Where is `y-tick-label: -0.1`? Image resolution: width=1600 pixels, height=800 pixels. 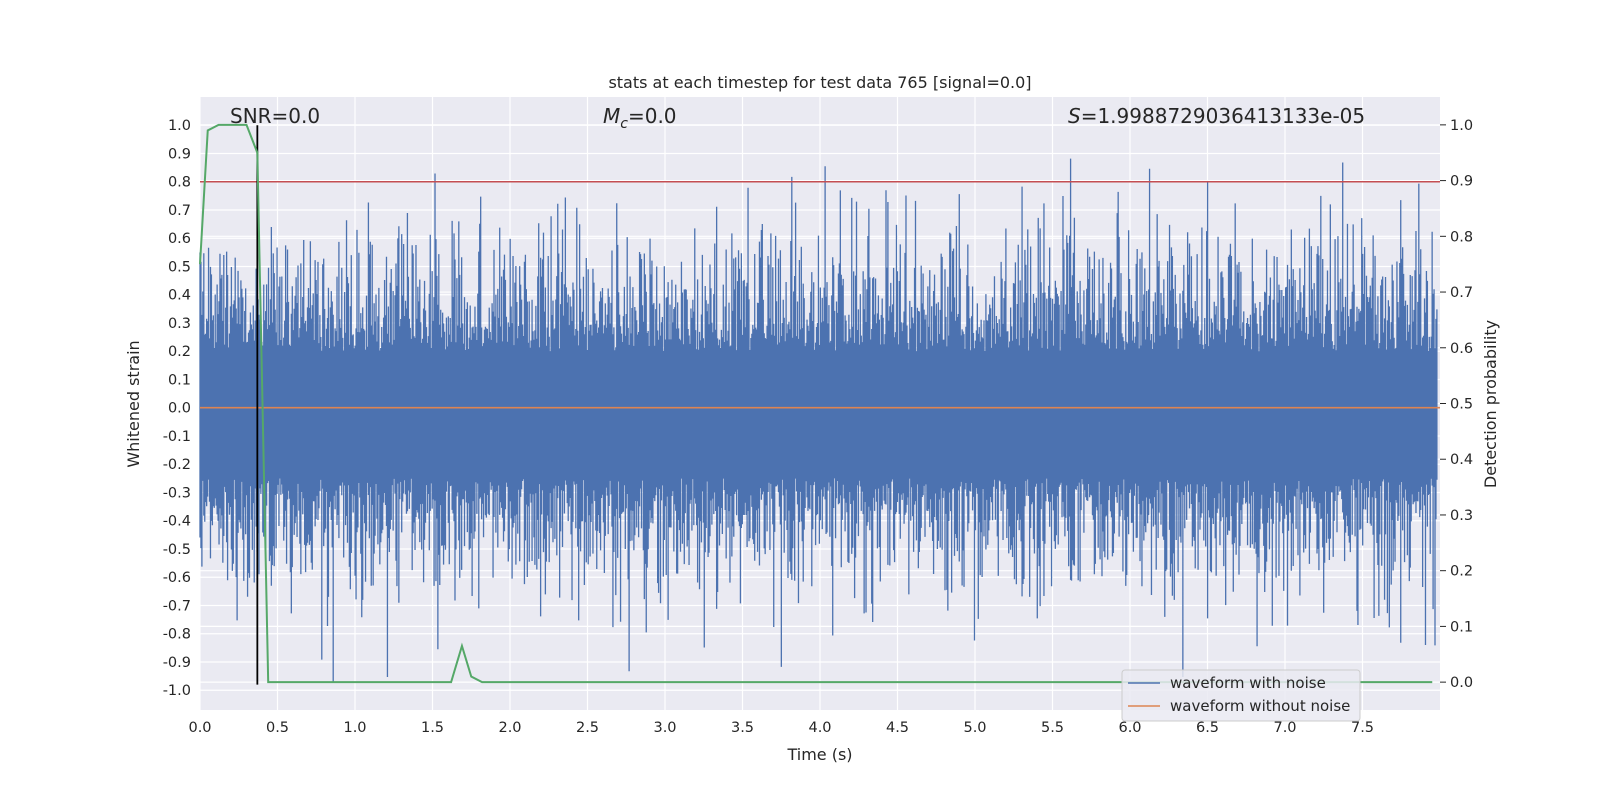 y-tick-label: -0.1 is located at coordinates (177, 437).